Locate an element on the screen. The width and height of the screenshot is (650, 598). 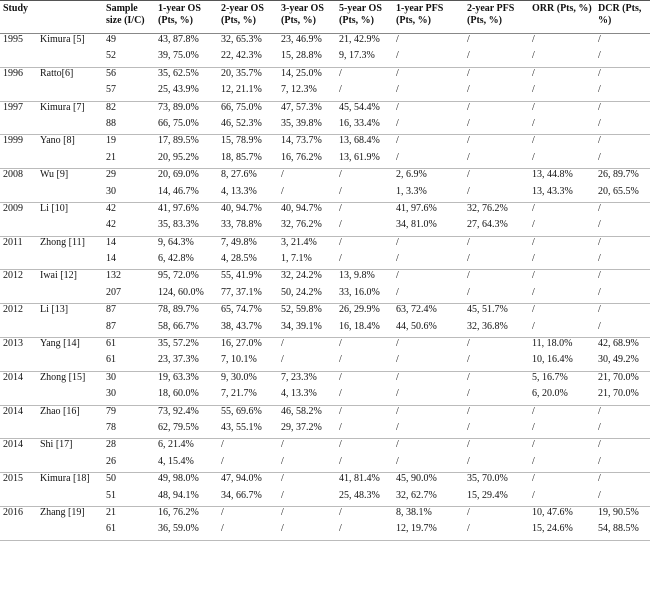
data-cell: 21, 70.0% is located at coordinates (618, 377).